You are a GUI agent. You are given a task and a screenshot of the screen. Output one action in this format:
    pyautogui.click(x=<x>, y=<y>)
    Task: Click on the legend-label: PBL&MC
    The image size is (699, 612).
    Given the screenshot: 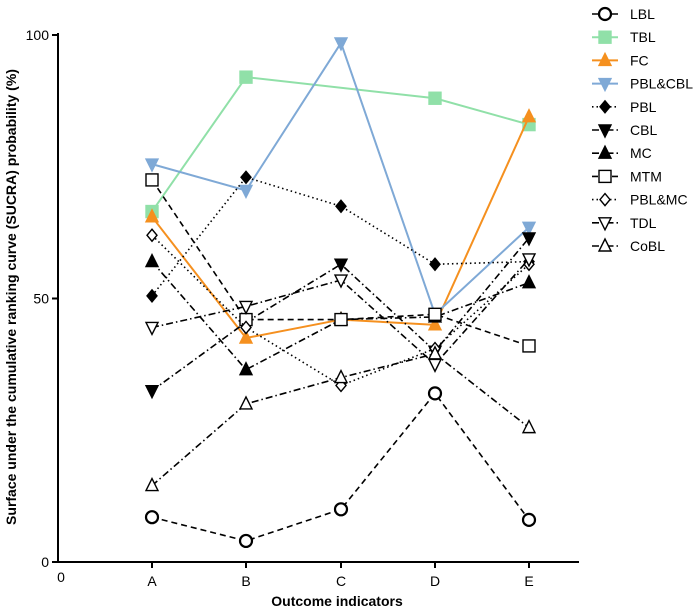 What is the action you would take?
    pyautogui.click(x=659, y=200)
    